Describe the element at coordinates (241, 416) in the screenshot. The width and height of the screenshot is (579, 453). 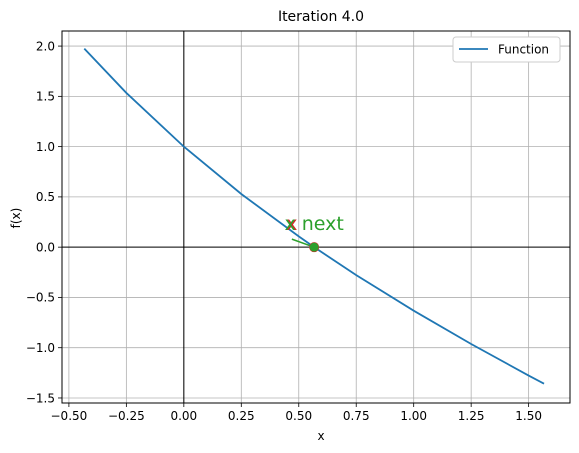
I see `x-tick-label: 0.25` at that location.